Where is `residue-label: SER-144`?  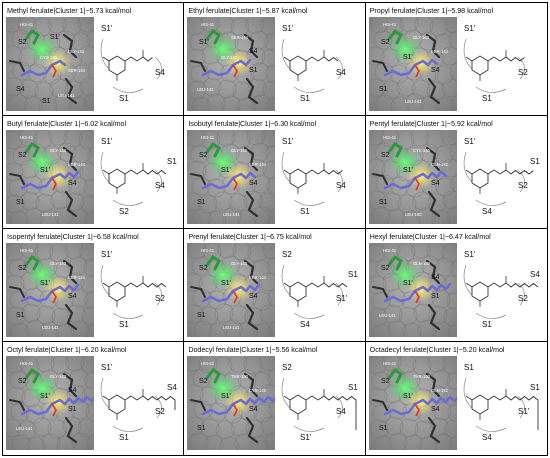 residue-label: SER-144 is located at coordinates (77, 164).